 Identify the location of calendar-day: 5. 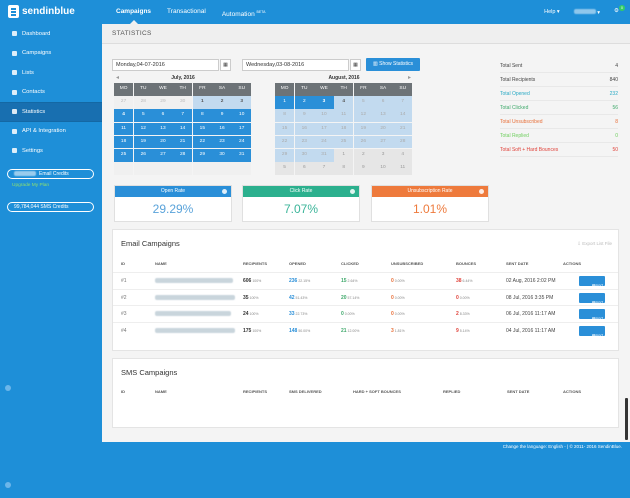
(143, 116).